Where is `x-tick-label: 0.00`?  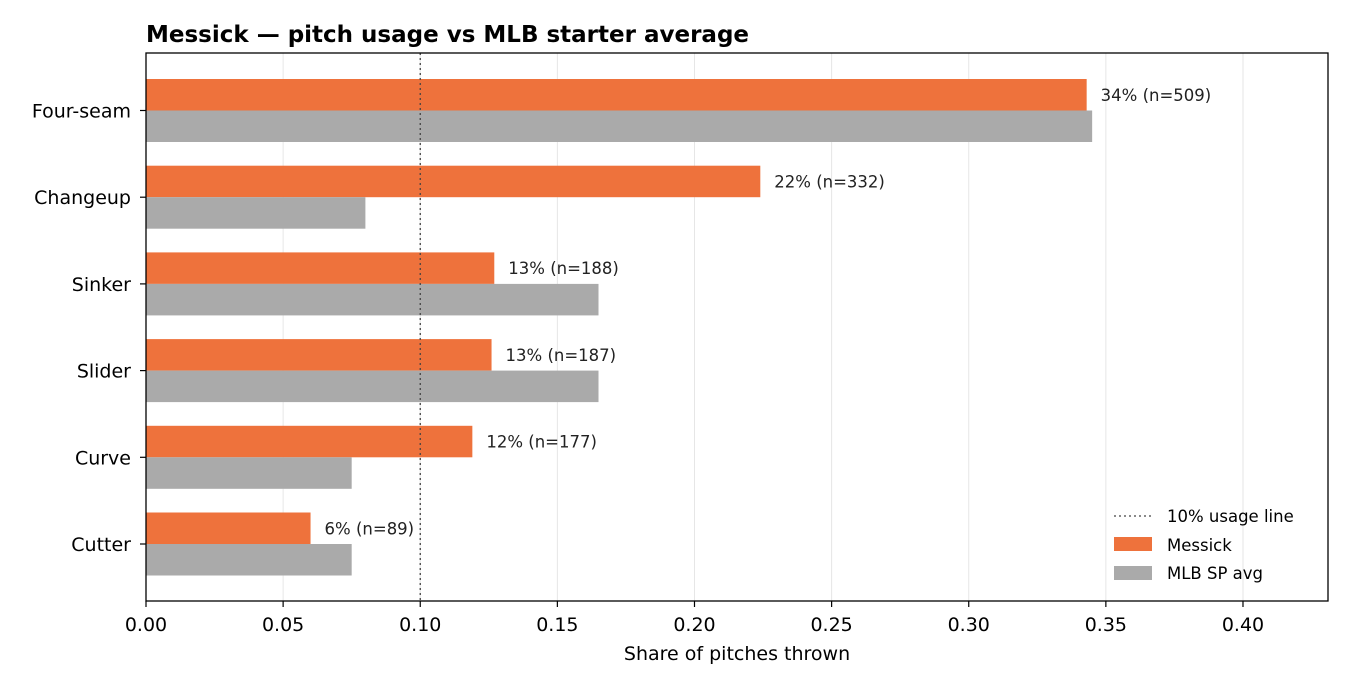
x-tick-label: 0.00 is located at coordinates (146, 625).